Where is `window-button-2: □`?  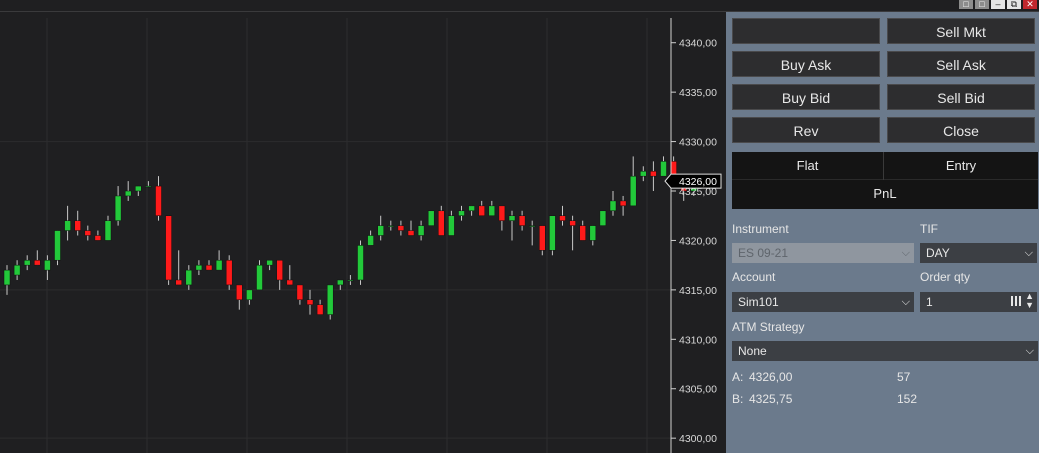 window-button-2: □ is located at coordinates (982, 4).